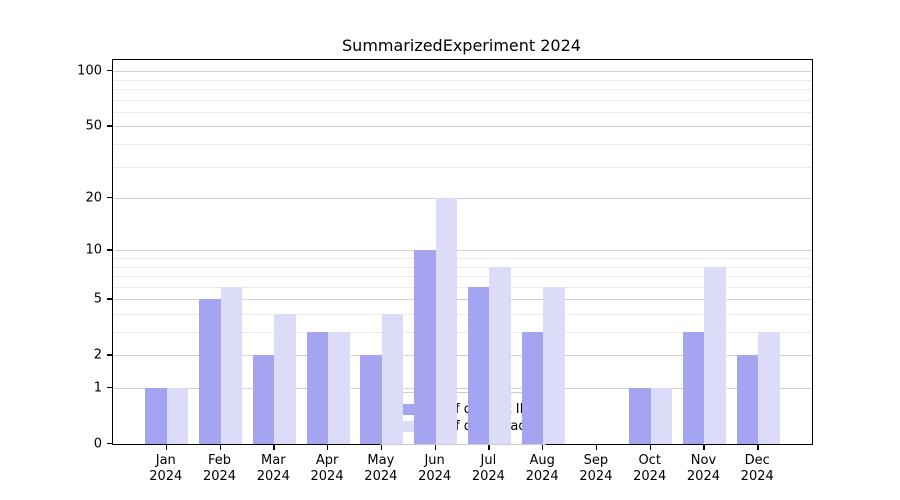 Image resolution: width=900 pixels, height=500 pixels. I want to click on month-label: Sep, so click(596, 460).